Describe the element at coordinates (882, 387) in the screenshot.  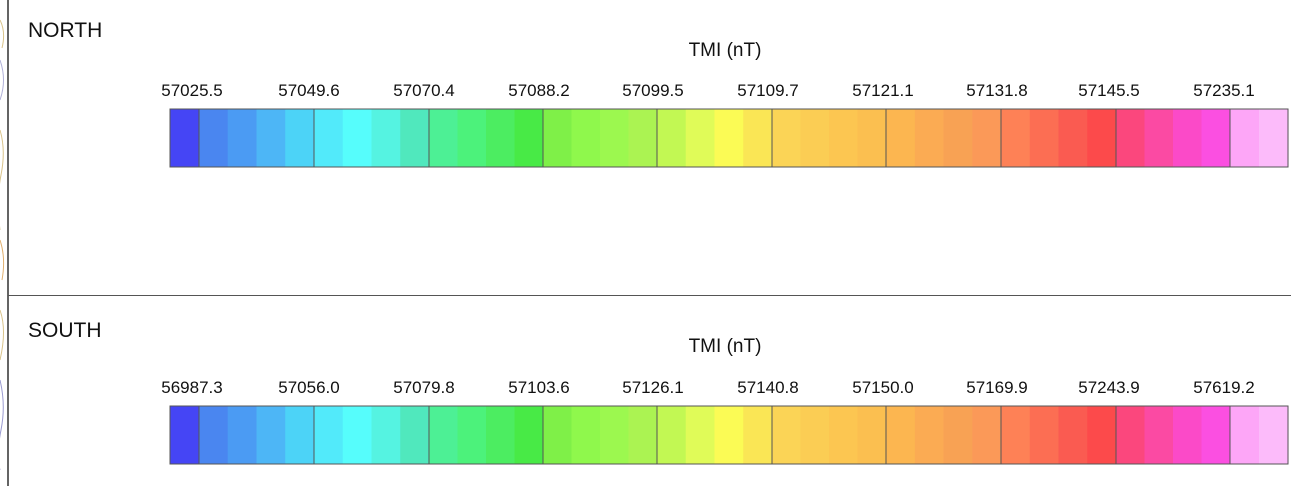
I see `tick-label: 57150.0` at that location.